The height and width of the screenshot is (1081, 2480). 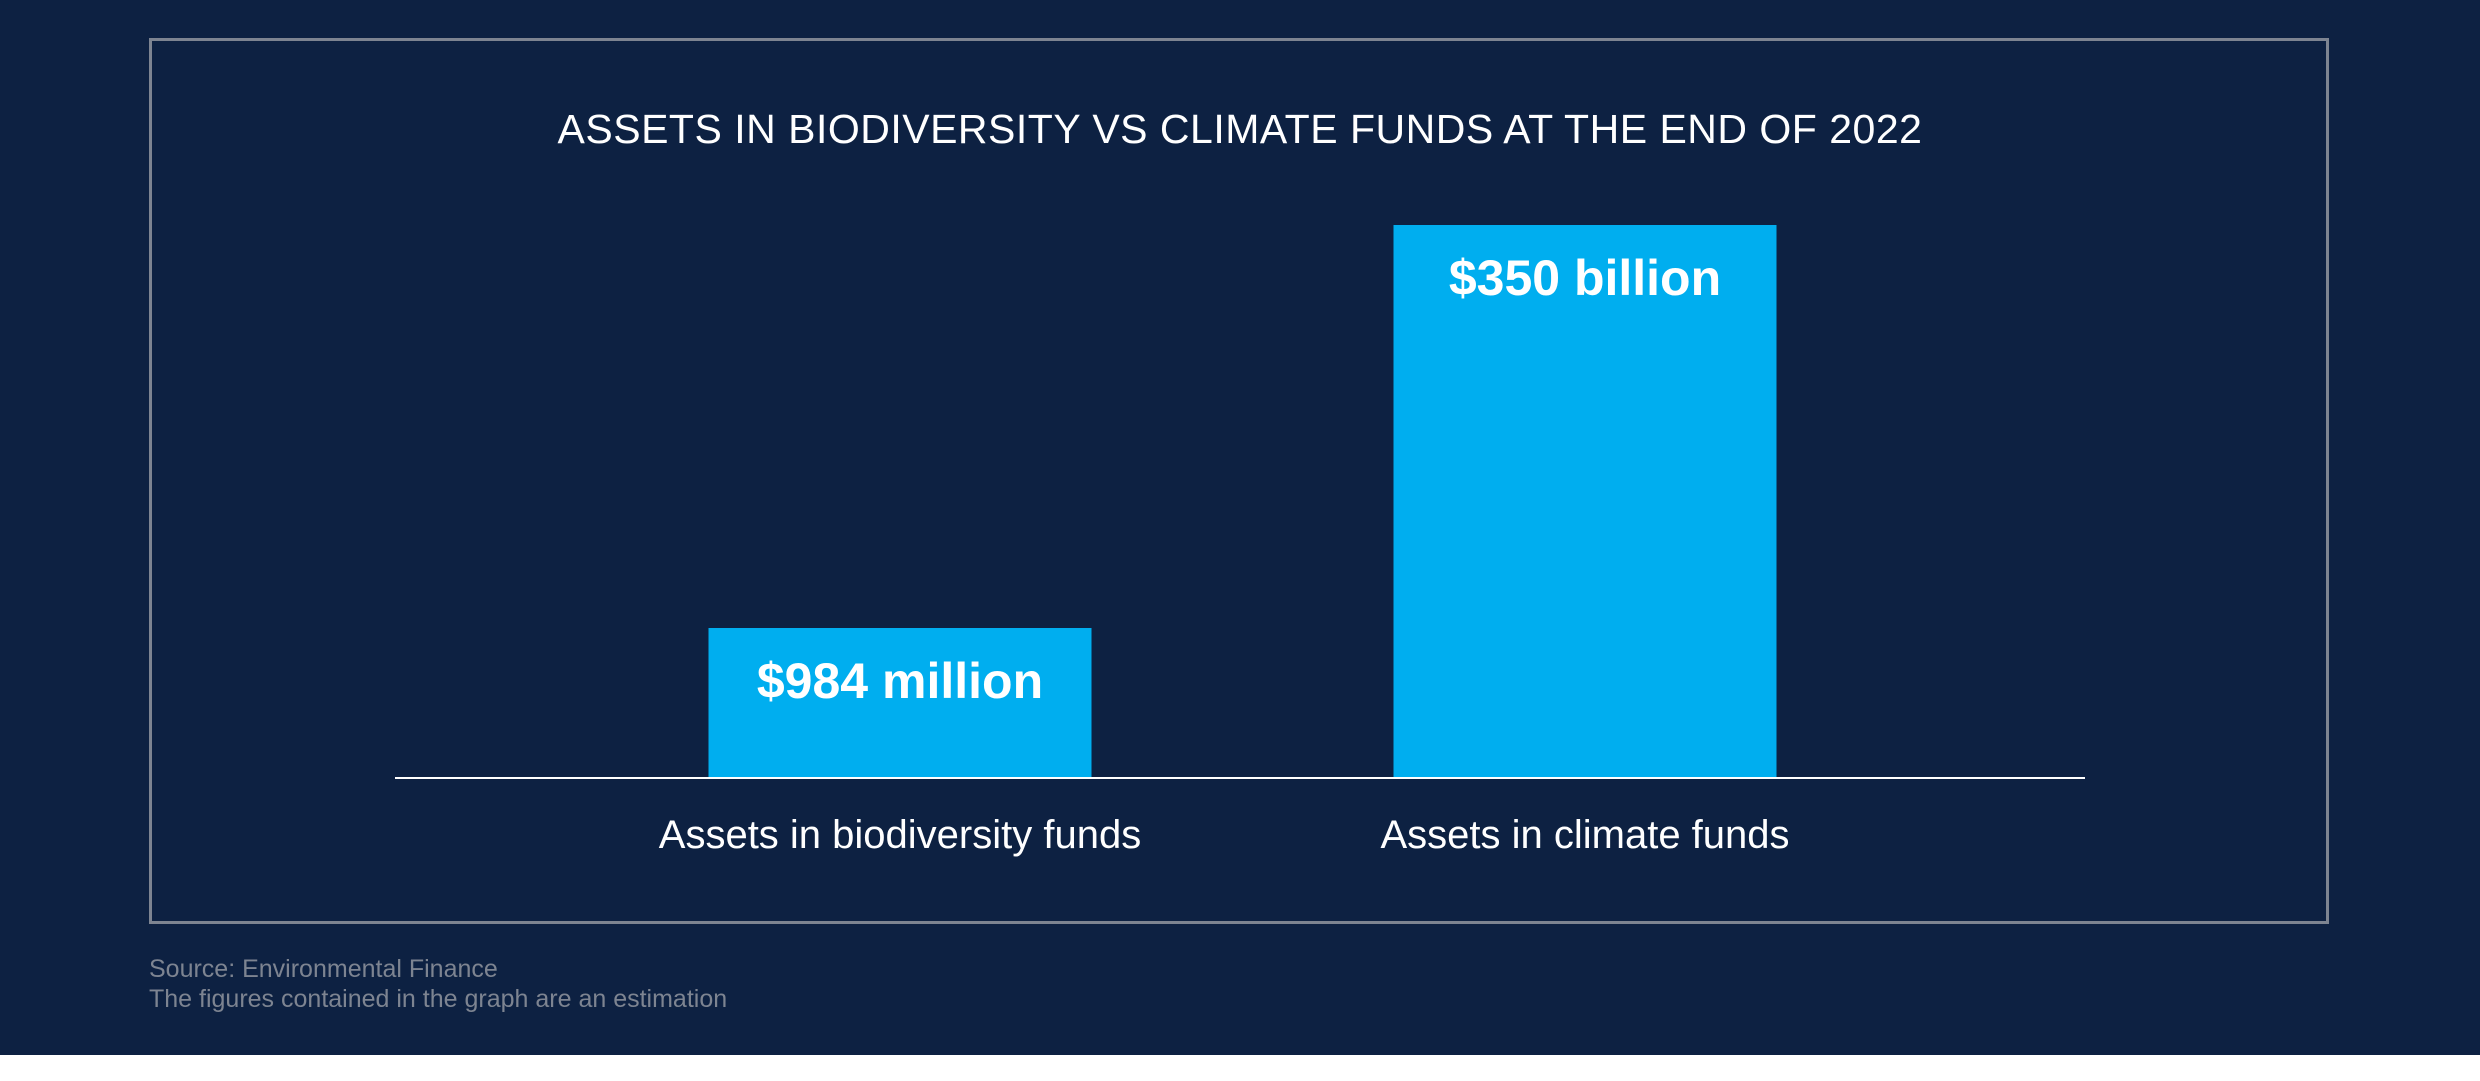 I want to click on data-label-1: $984 million, so click(x=900, y=681).